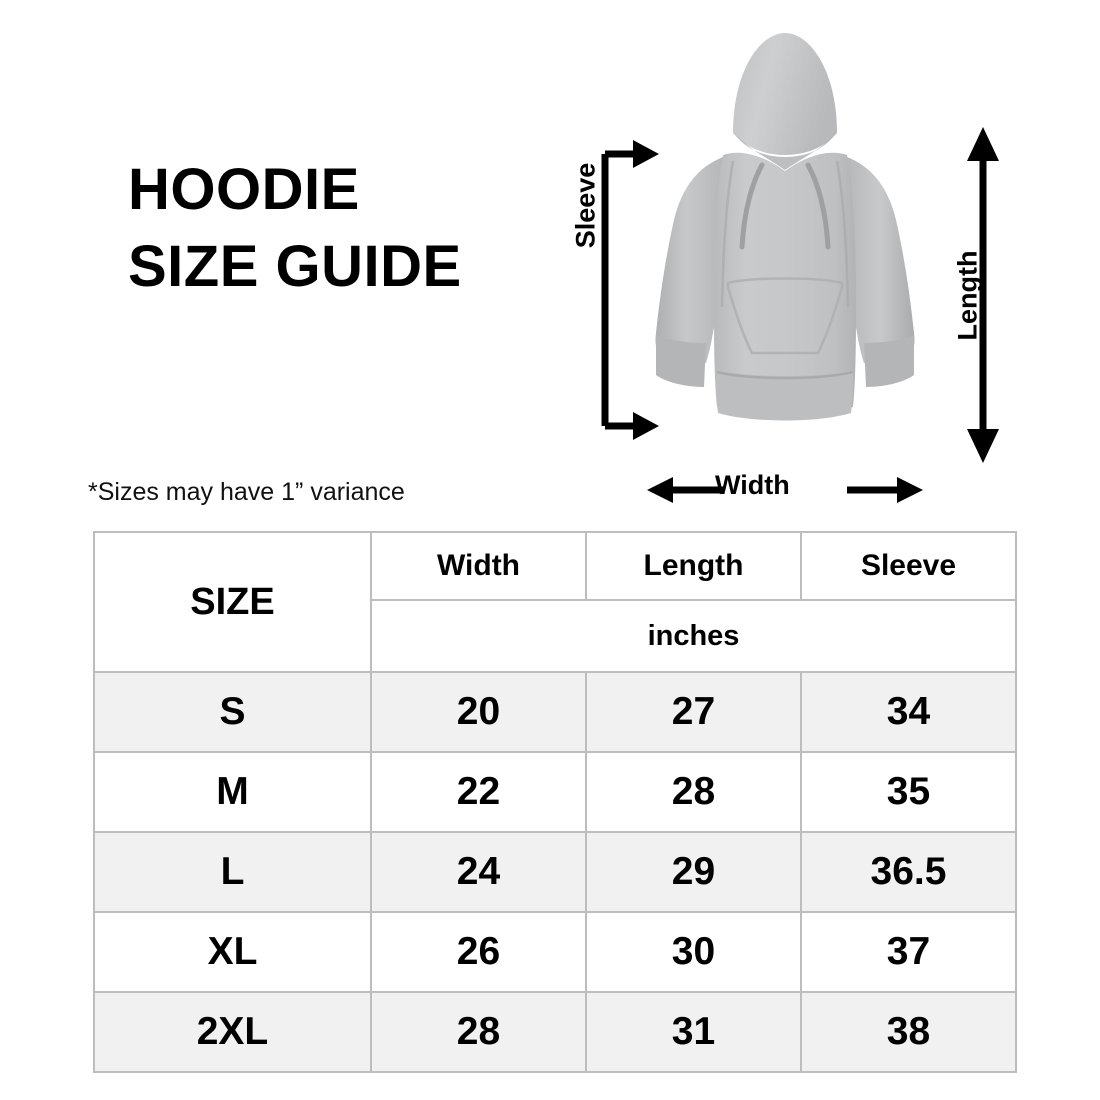 This screenshot has height=1100, width=1100. Describe the element at coordinates (478, 872) in the screenshot. I see `cell-width: 24` at that location.